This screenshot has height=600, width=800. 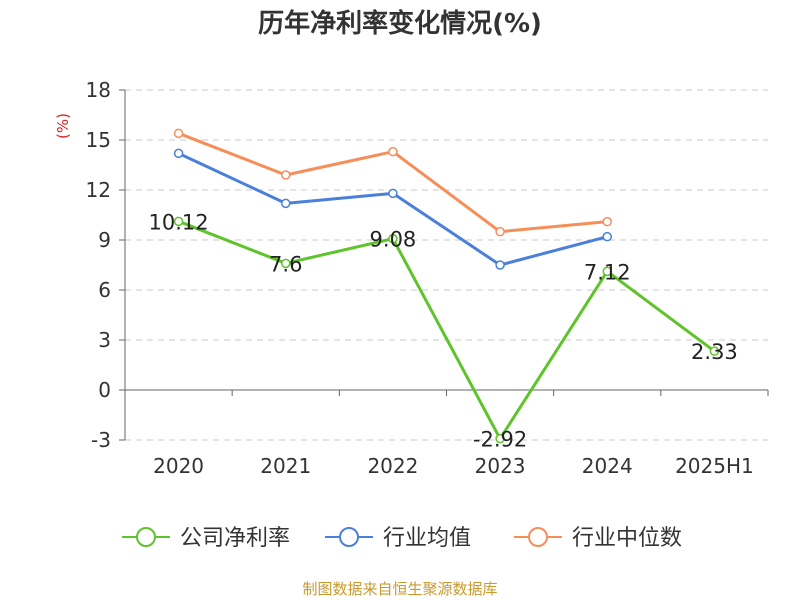 I want to click on y-tick-label: 9, so click(x=104, y=240).